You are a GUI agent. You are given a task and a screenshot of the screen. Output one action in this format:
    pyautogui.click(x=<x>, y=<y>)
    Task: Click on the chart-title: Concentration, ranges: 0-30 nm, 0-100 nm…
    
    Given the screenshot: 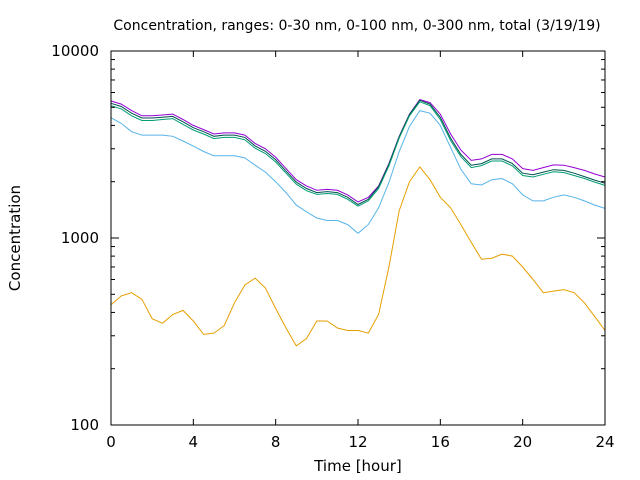 What is the action you would take?
    pyautogui.click(x=356, y=26)
    